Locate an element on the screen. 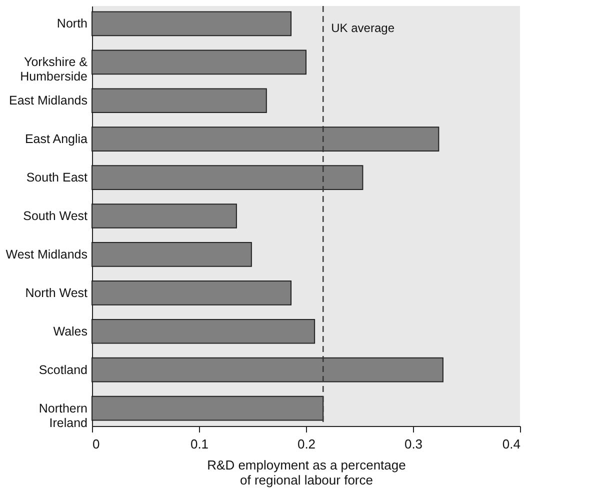 Image resolution: width=599 pixels, height=497 pixels. y-tick-label: South East is located at coordinates (57, 177).